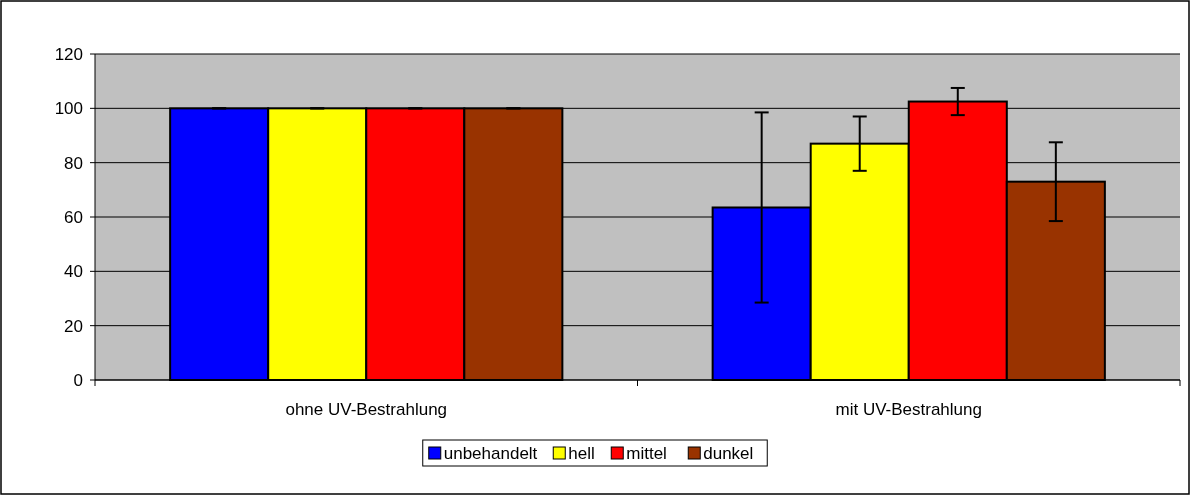 The height and width of the screenshot is (495, 1190). What do you see at coordinates (68, 54) in the screenshot?
I see `y-tick-label: 120` at bounding box center [68, 54].